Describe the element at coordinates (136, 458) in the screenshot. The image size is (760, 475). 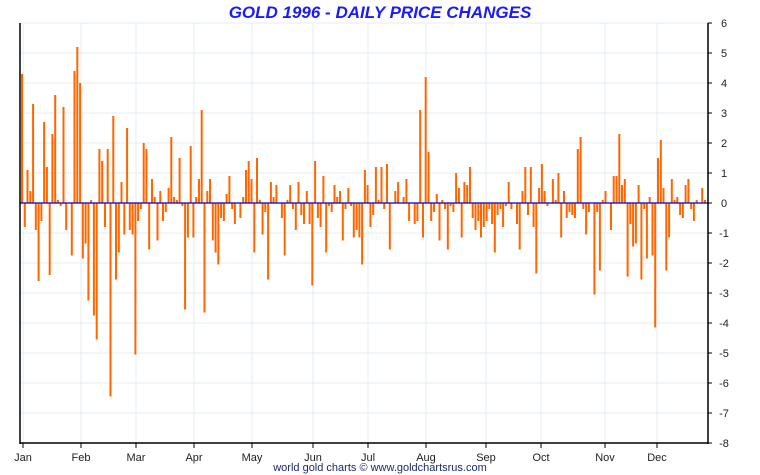
I see `x-tick-label: Mar` at that location.